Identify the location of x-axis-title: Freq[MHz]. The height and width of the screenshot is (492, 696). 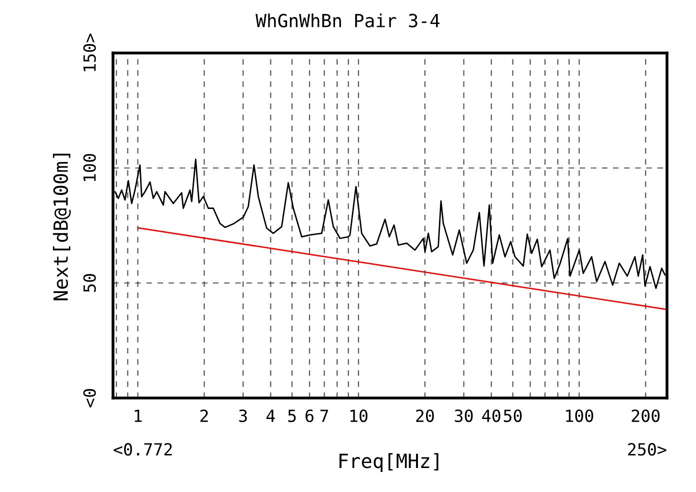
(389, 462).